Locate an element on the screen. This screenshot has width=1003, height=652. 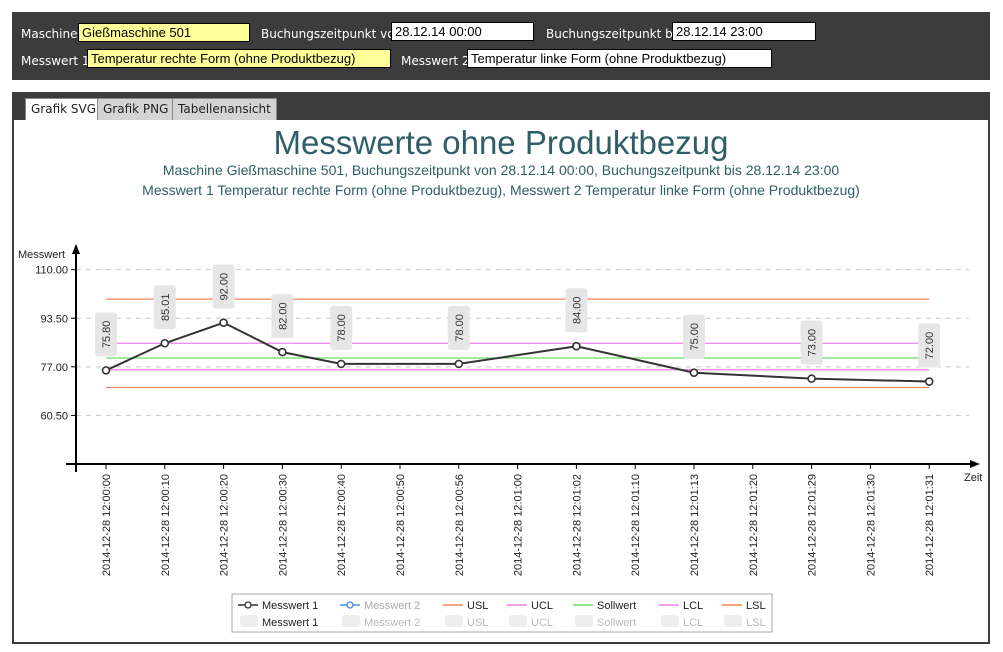
tab-grafik-svg: Grafik SVG is located at coordinates (64, 110).